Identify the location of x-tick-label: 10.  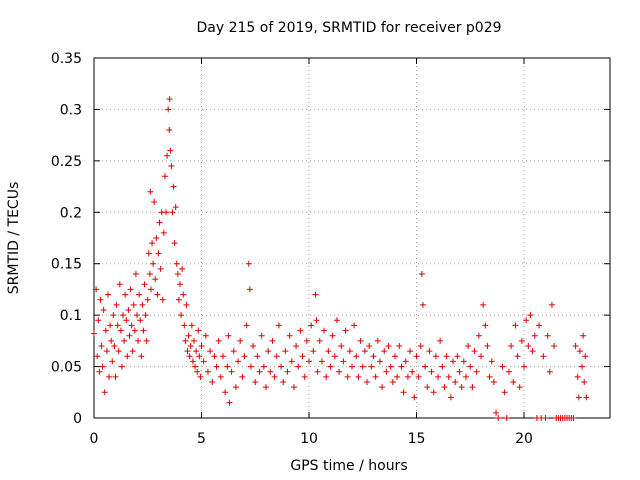
(309, 439).